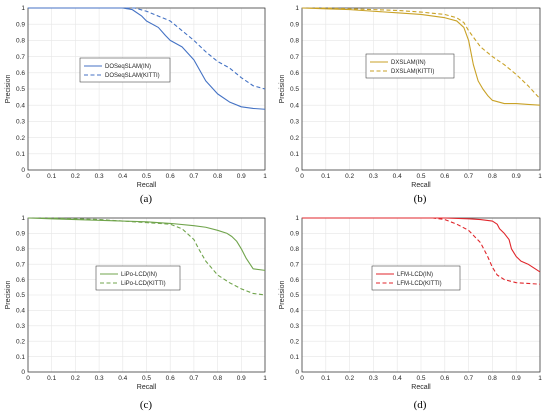 This screenshot has height=418, width=550. What do you see at coordinates (128, 67) in the screenshot?
I see `legend-entry-1: DOSeqSLAM(IN)` at bounding box center [128, 67].